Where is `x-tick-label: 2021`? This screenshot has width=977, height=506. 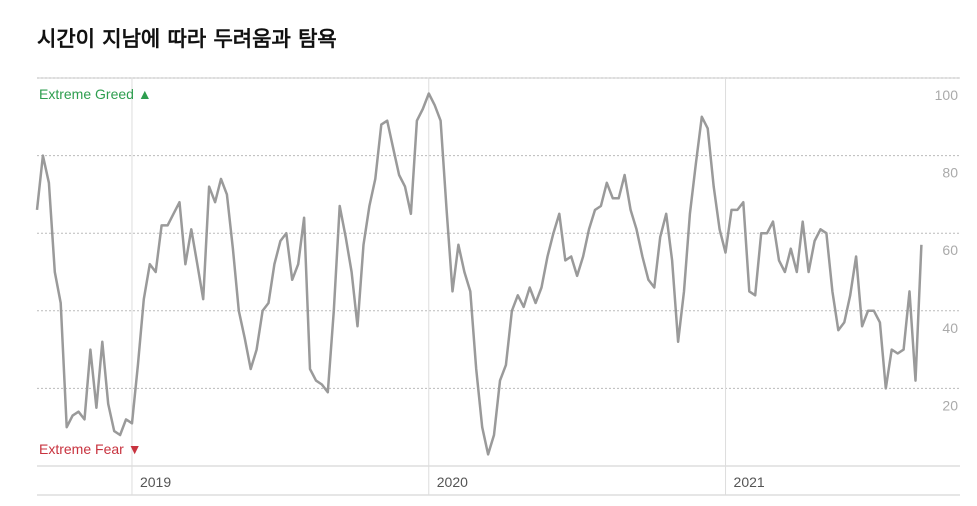
x-tick-label: 2021 is located at coordinates (749, 482).